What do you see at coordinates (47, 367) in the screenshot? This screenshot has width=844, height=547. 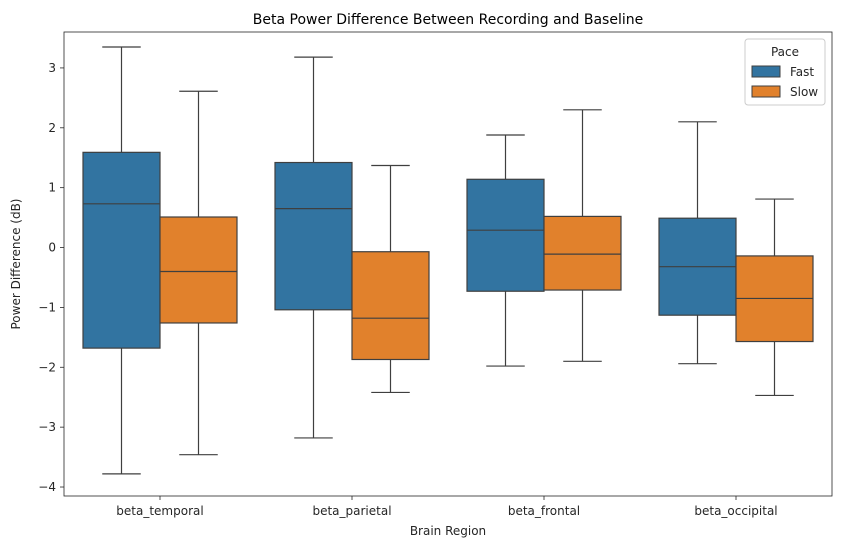 I see `y-tick-label: −2` at bounding box center [47, 367].